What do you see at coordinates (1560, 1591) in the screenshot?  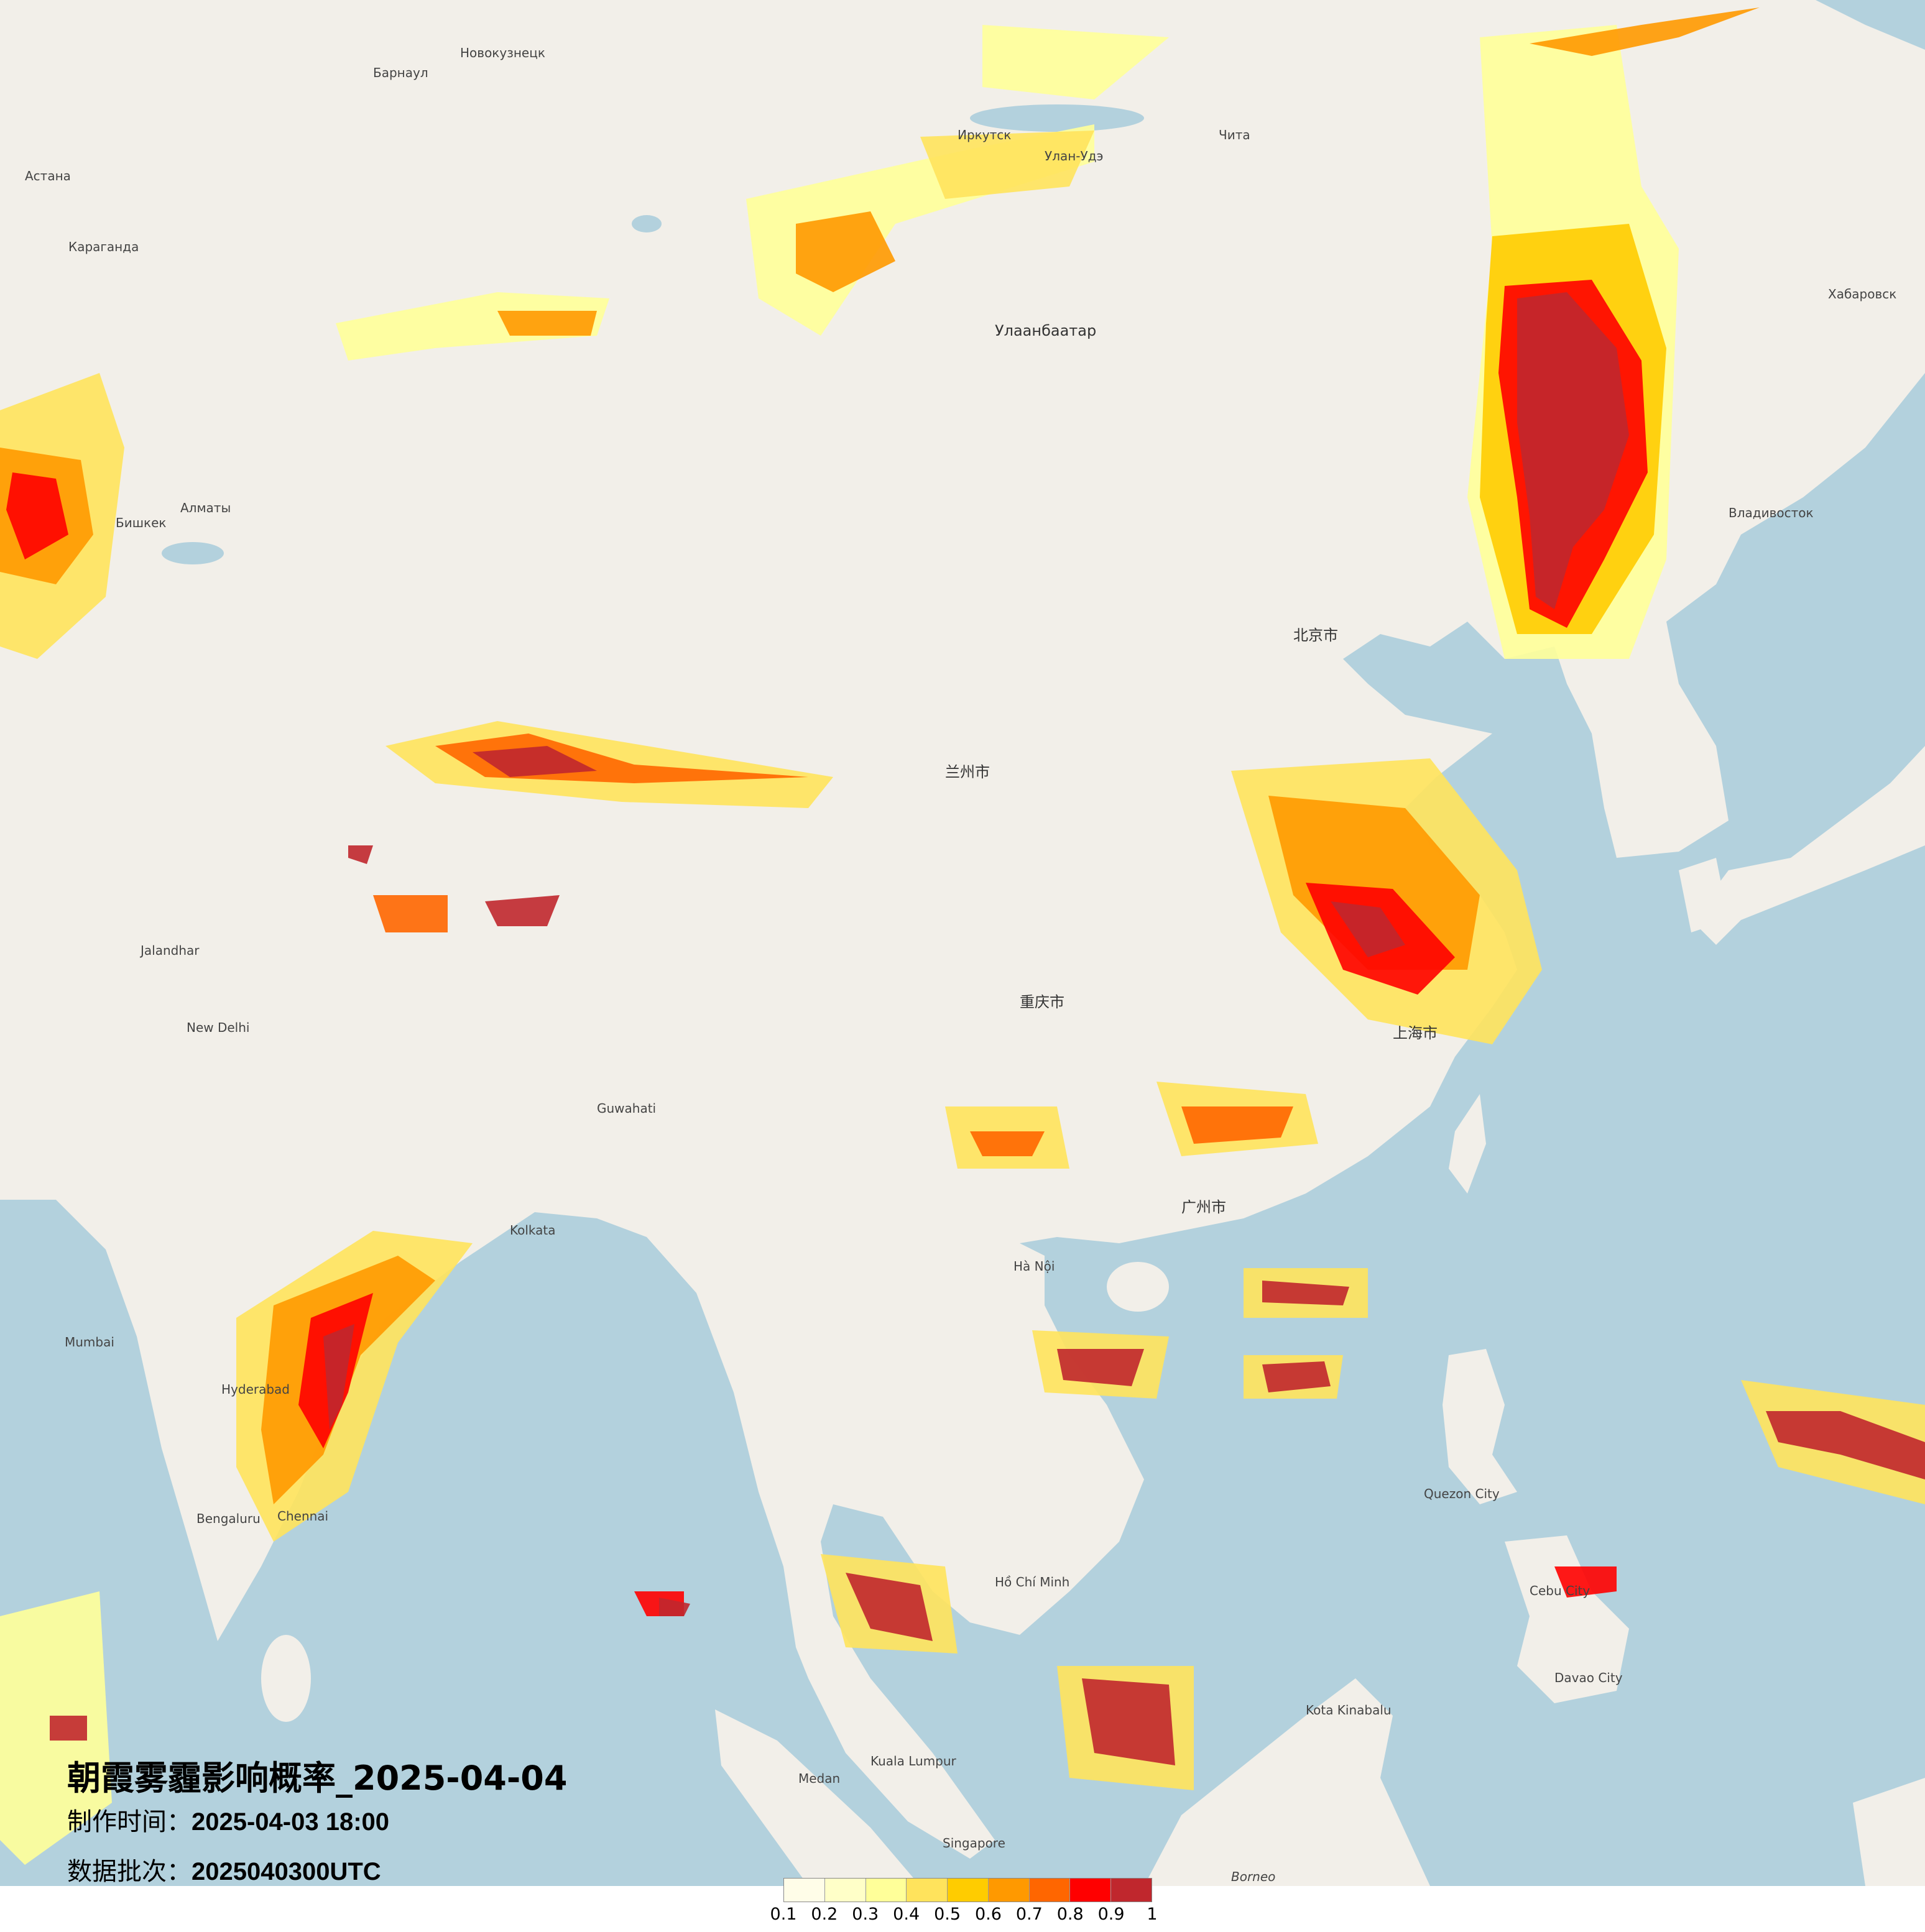 I see `place-label: Cebu City` at bounding box center [1560, 1591].